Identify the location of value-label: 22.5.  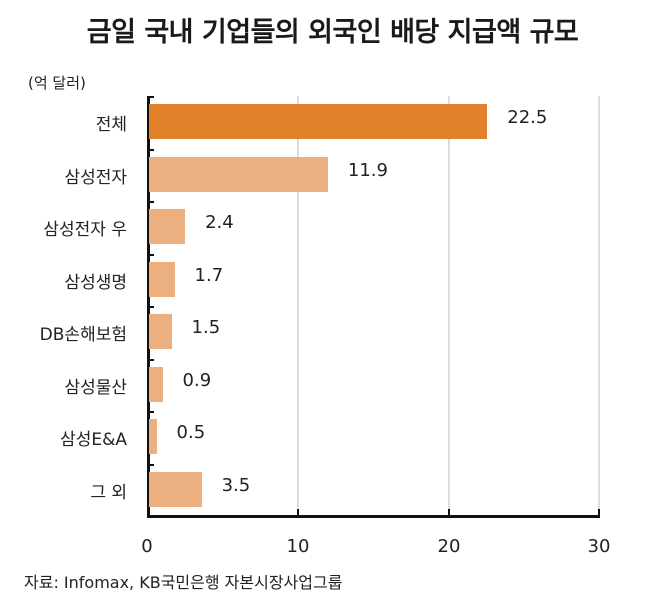
(527, 117).